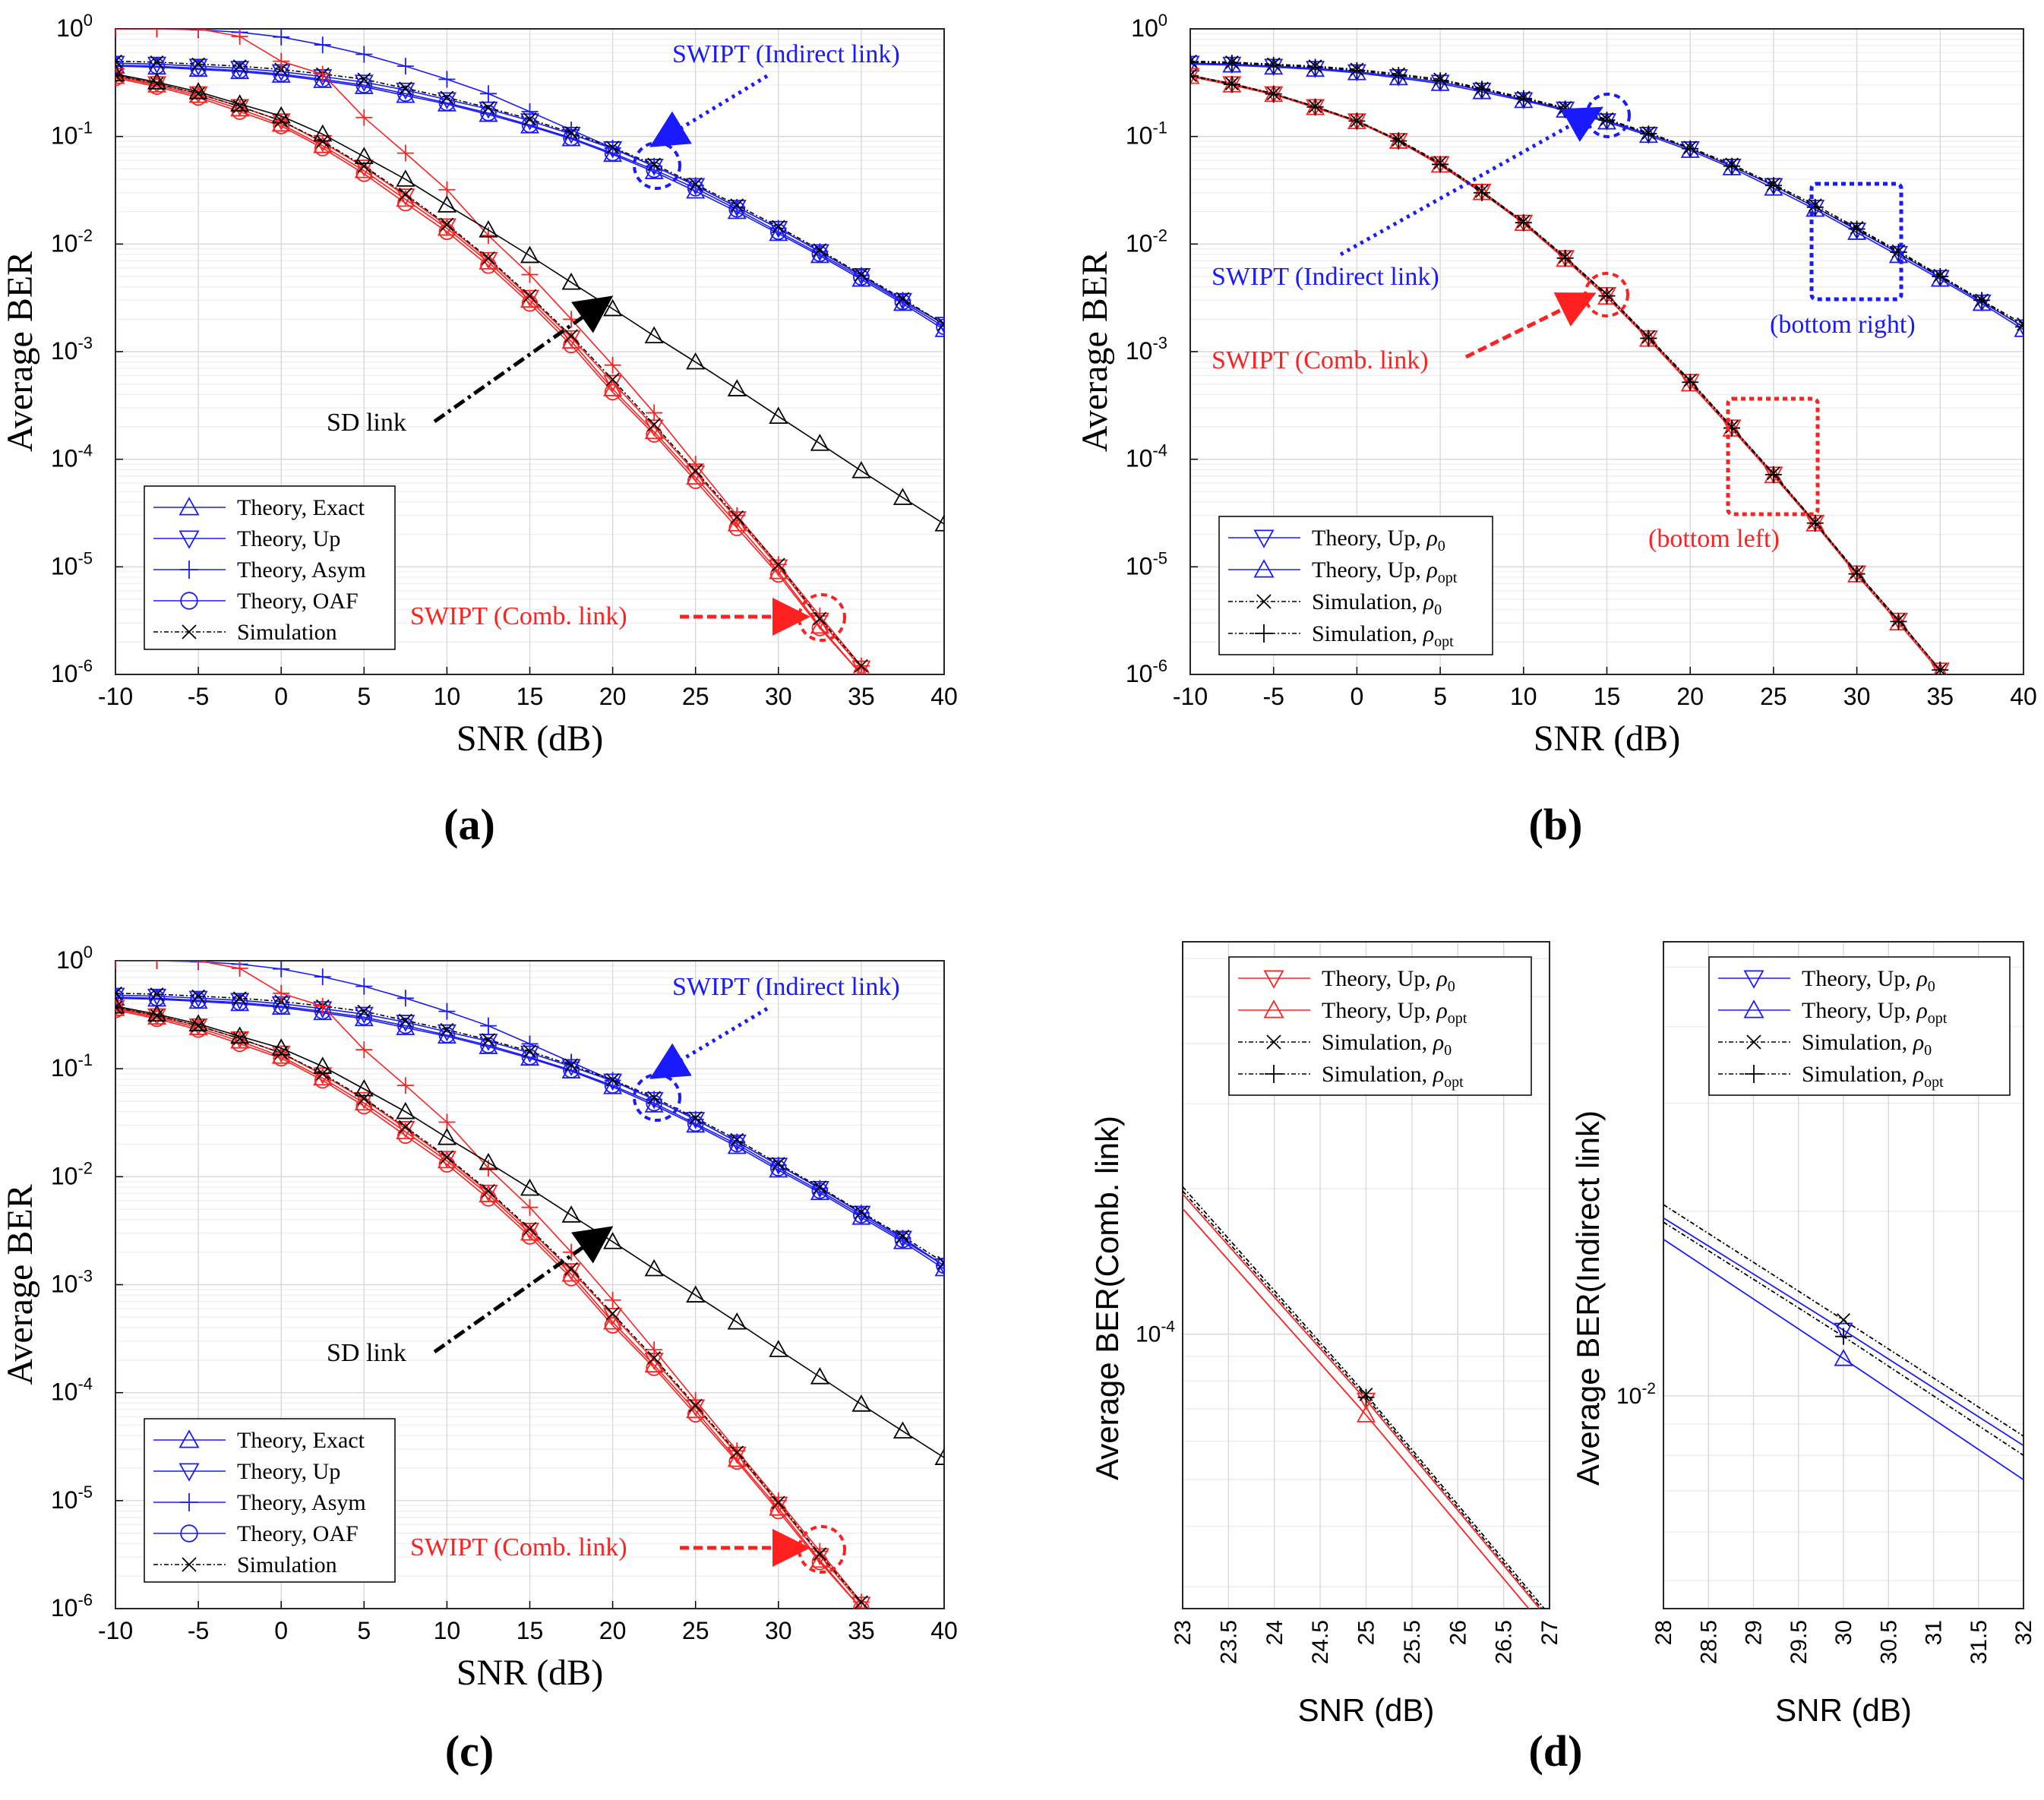 Image resolution: width=2044 pixels, height=1800 pixels. Describe the element at coordinates (1321, 1642) in the screenshot. I see `x-tick-label: 24.5` at that location.